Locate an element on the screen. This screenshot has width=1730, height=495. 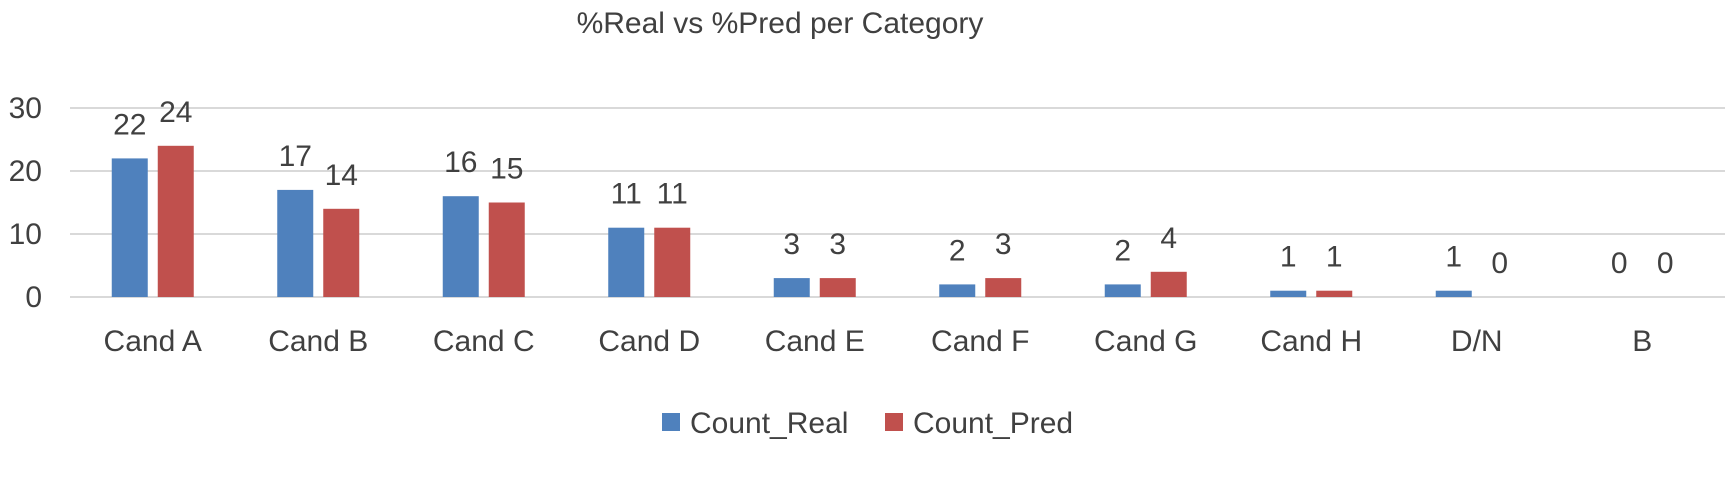
chart-title: %Real vs %Pred per Category is located at coordinates (780, 23).